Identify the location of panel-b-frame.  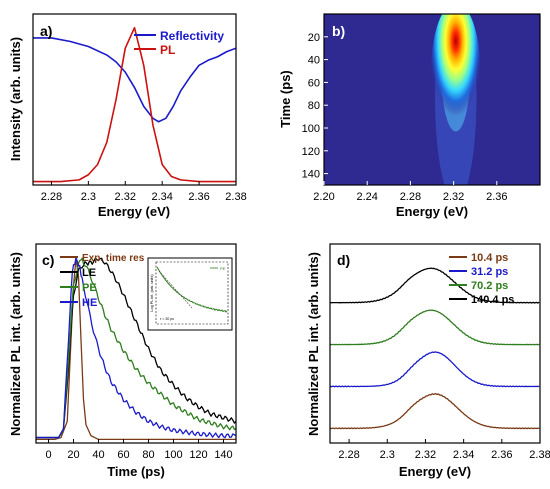
(432, 99).